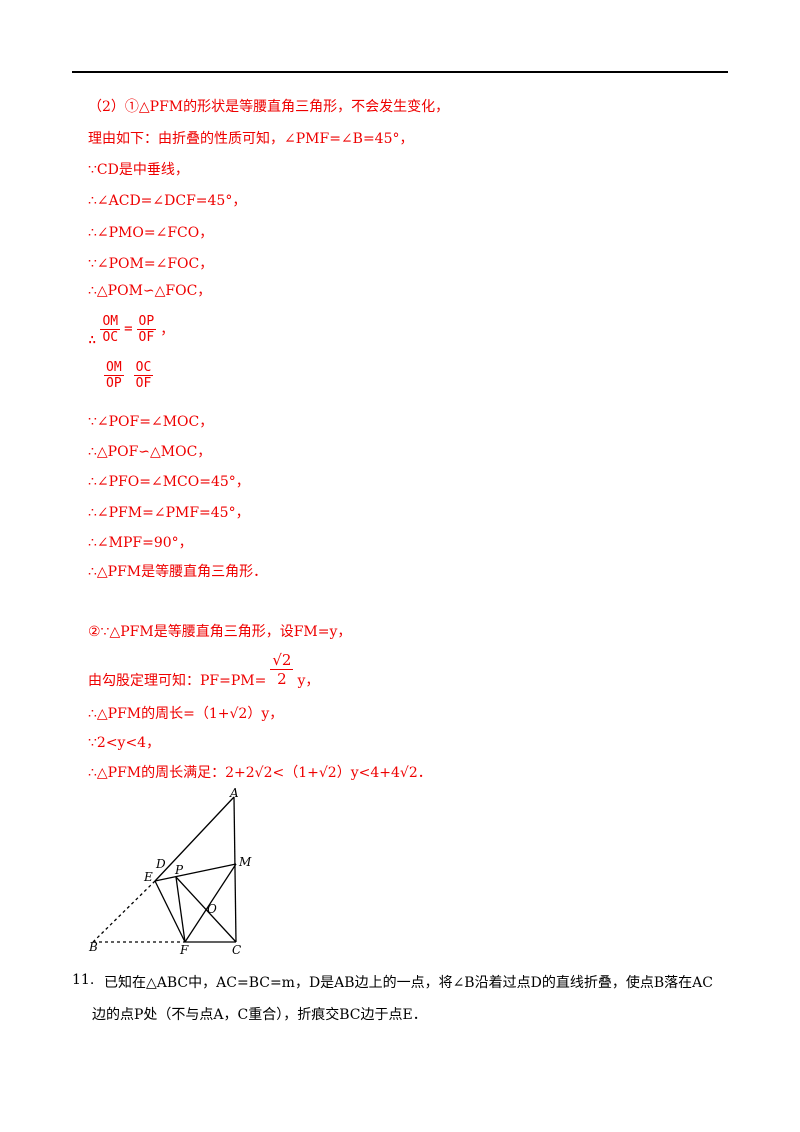  Describe the element at coordinates (177, 681) in the screenshot. I see `text: 由勾股定理可知：PF=PM=` at that location.